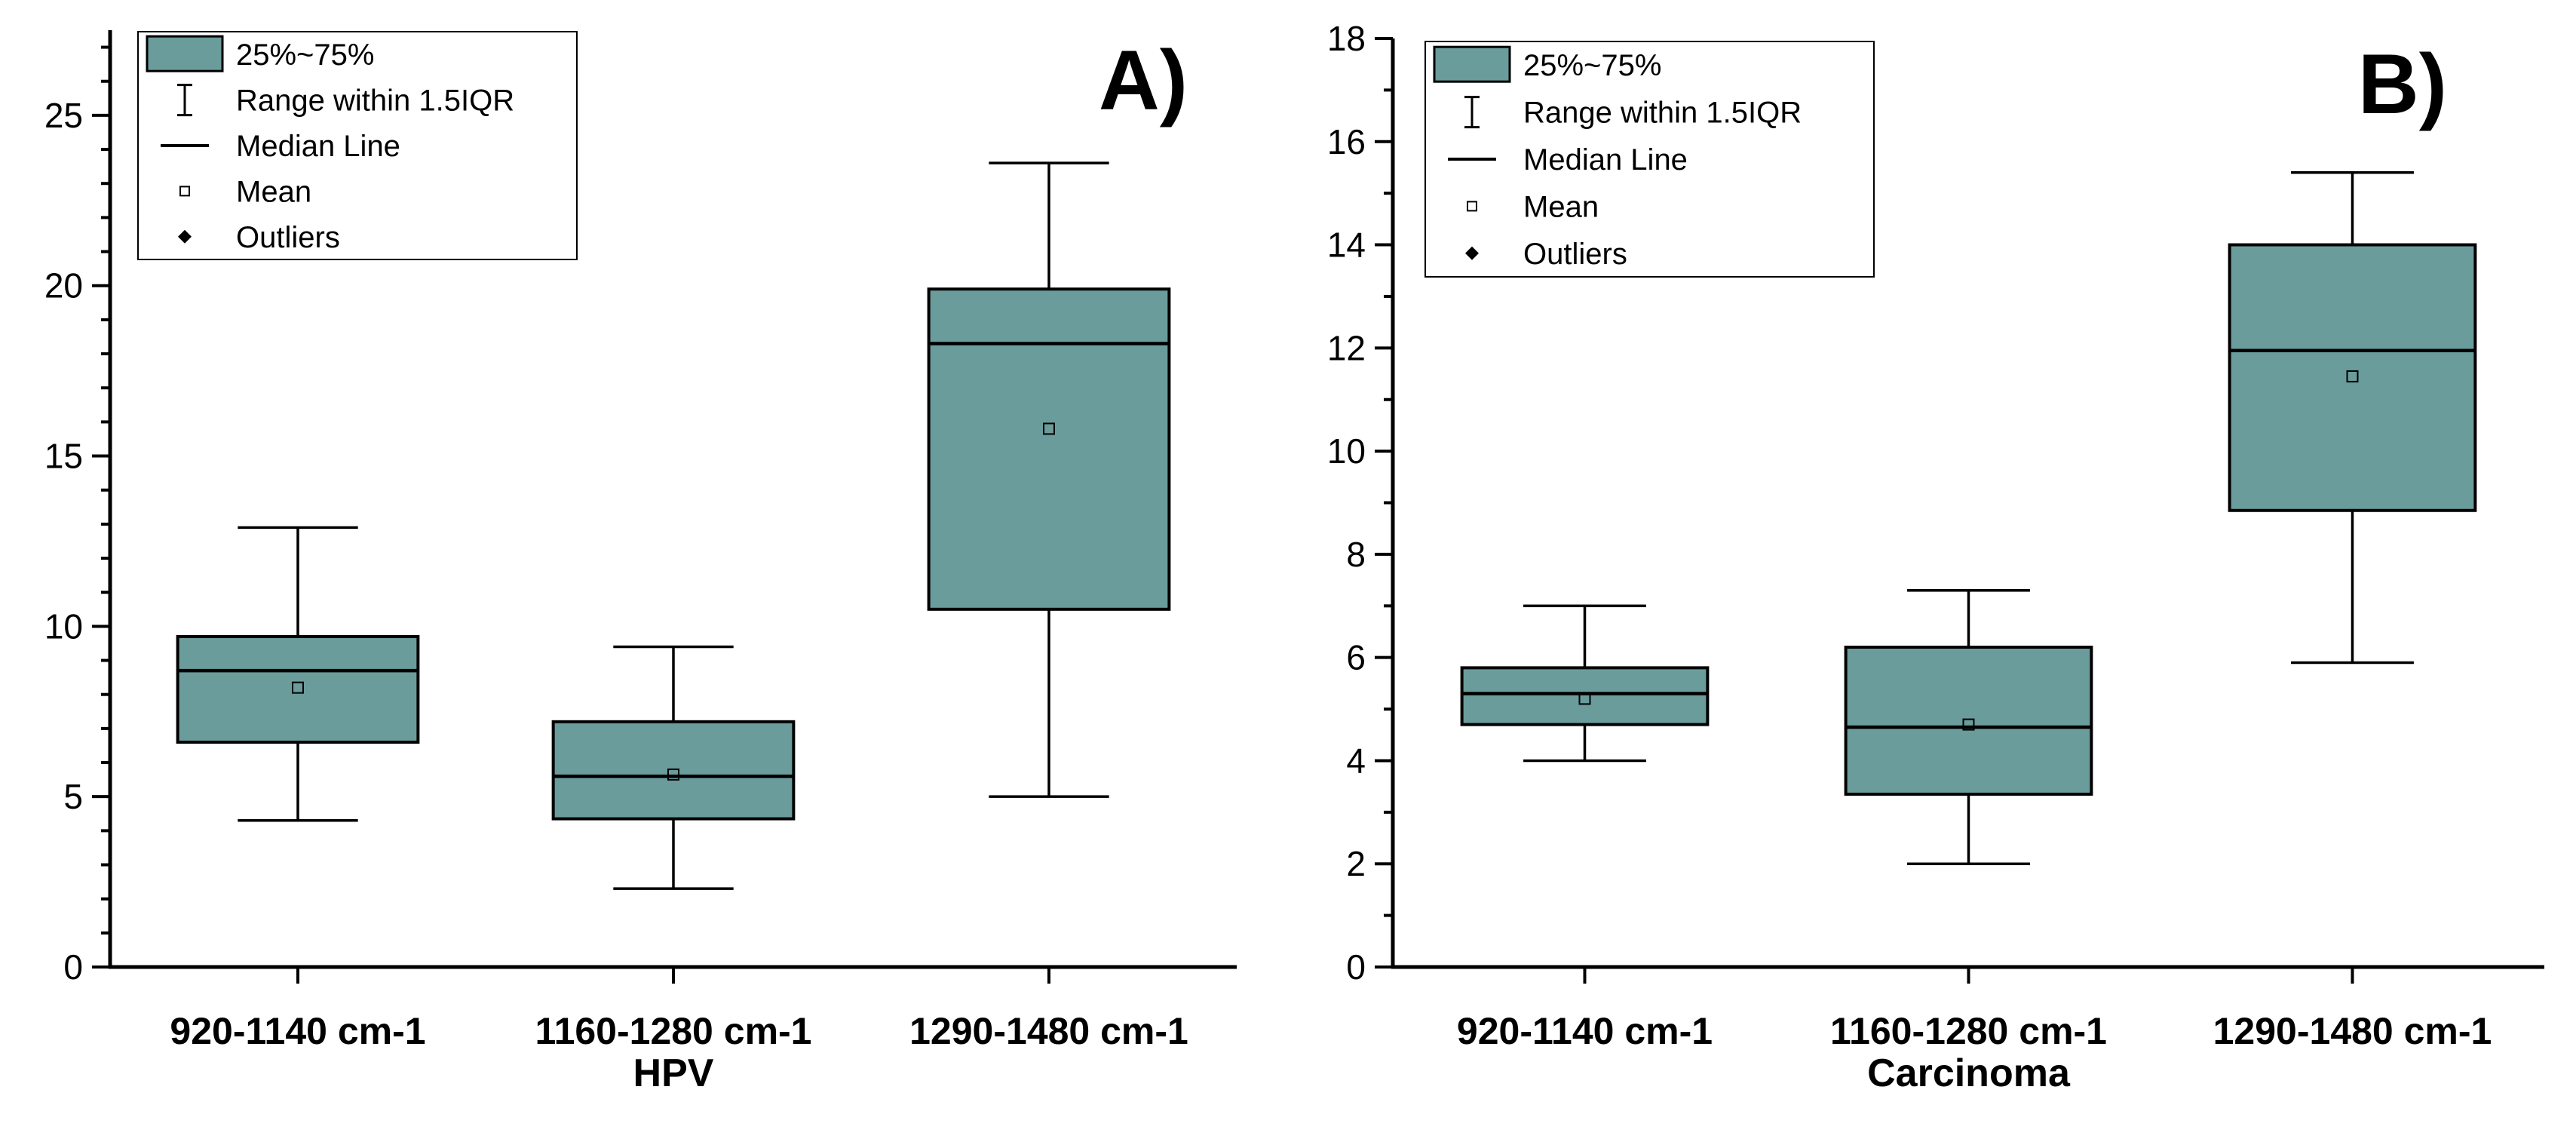 The width and height of the screenshot is (2576, 1142). I want to click on y-tick-label: 18, so click(1346, 38).